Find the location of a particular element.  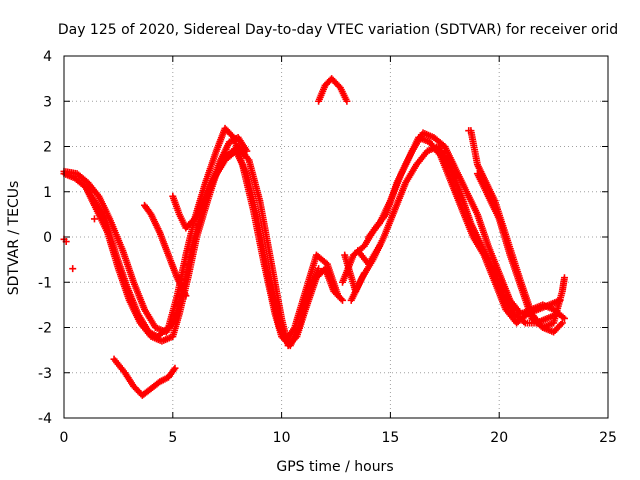

x-tick-label: 25 is located at coordinates (608, 438).